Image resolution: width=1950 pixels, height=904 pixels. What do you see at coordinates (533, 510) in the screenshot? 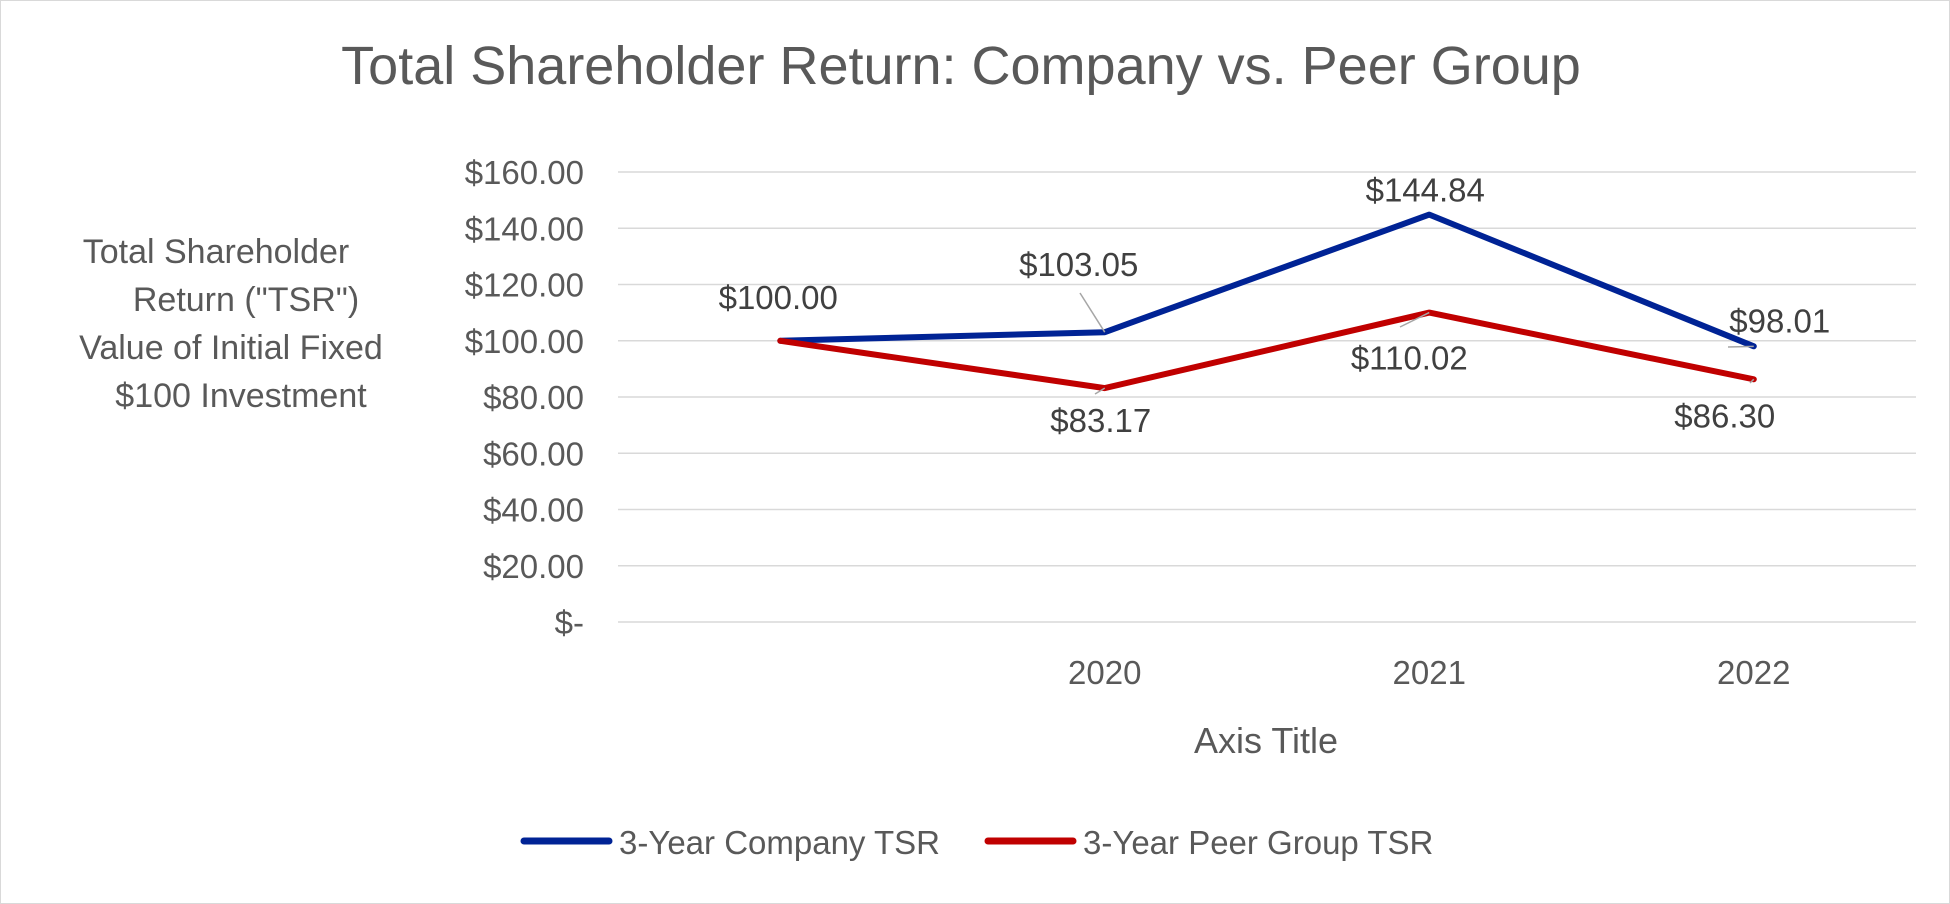
I see `y-tick-label-40: $40.00` at bounding box center [533, 510].